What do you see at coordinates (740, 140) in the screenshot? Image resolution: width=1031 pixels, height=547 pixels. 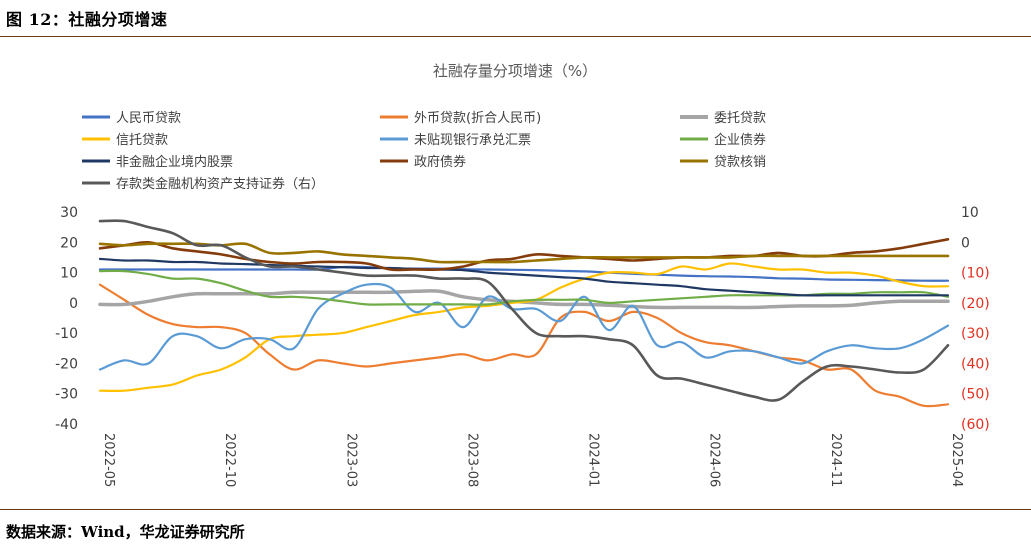 I see `legend-label: 企业债券` at bounding box center [740, 140].